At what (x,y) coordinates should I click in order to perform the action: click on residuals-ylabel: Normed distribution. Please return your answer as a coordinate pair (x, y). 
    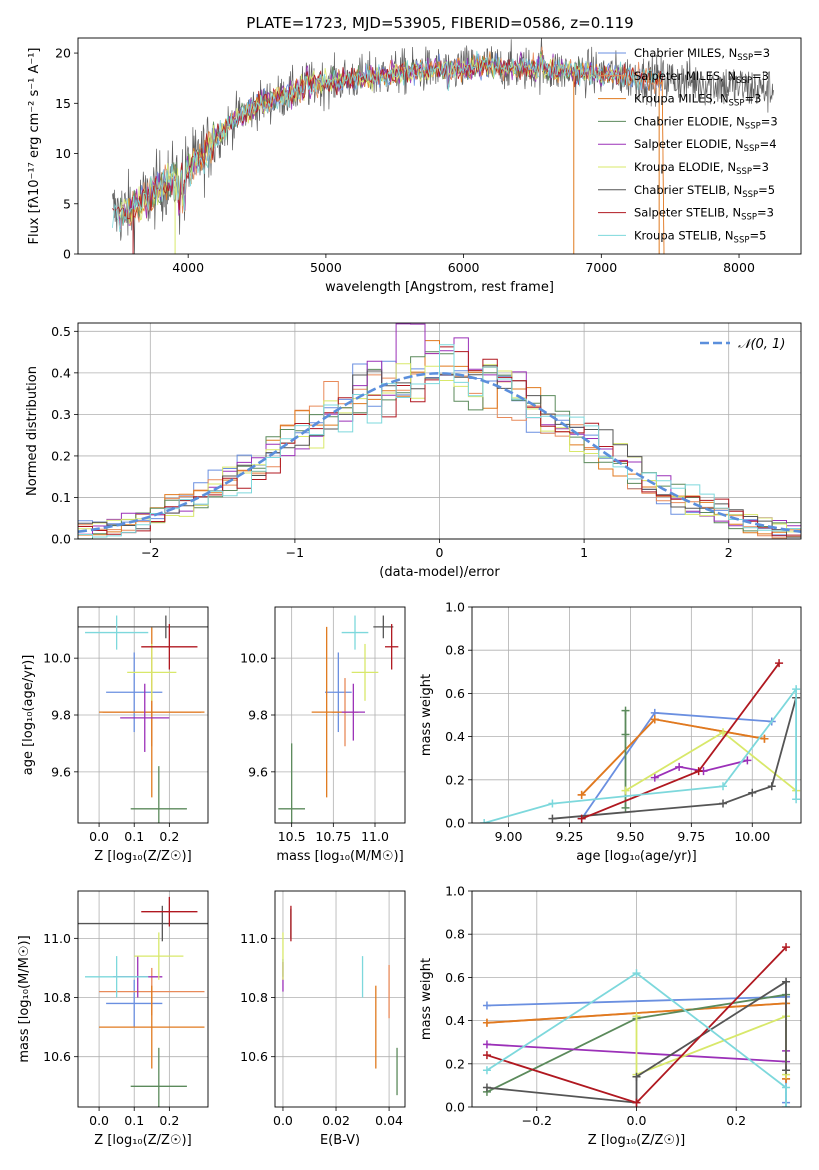
    Looking at the image, I should click on (32, 431).